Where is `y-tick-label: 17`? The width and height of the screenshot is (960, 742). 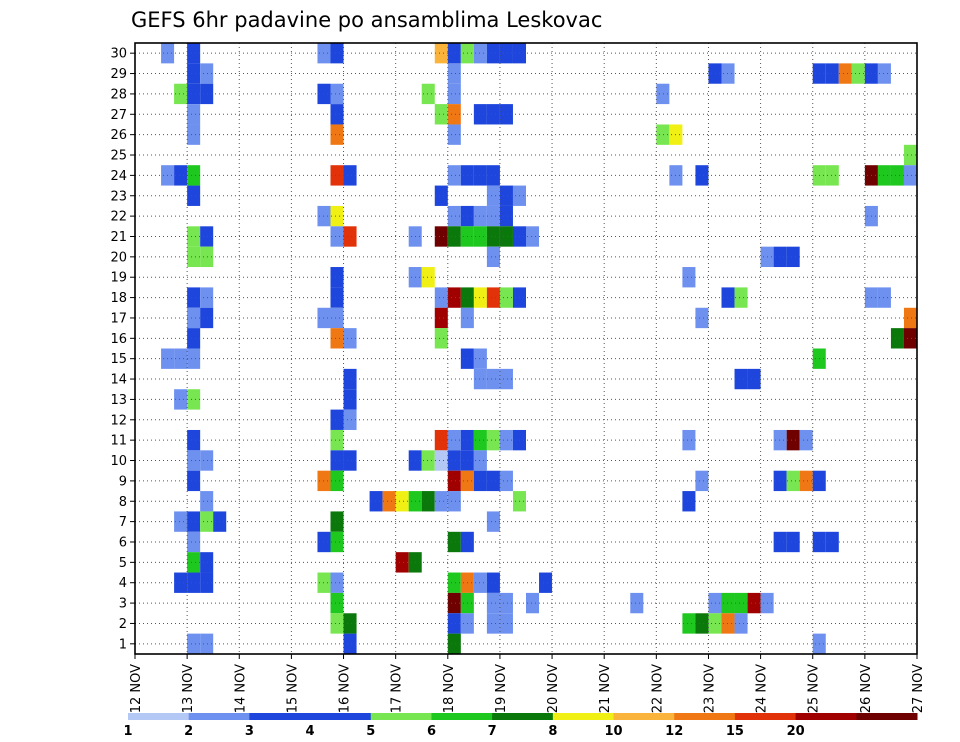 y-tick-label: 17 is located at coordinates (118, 318).